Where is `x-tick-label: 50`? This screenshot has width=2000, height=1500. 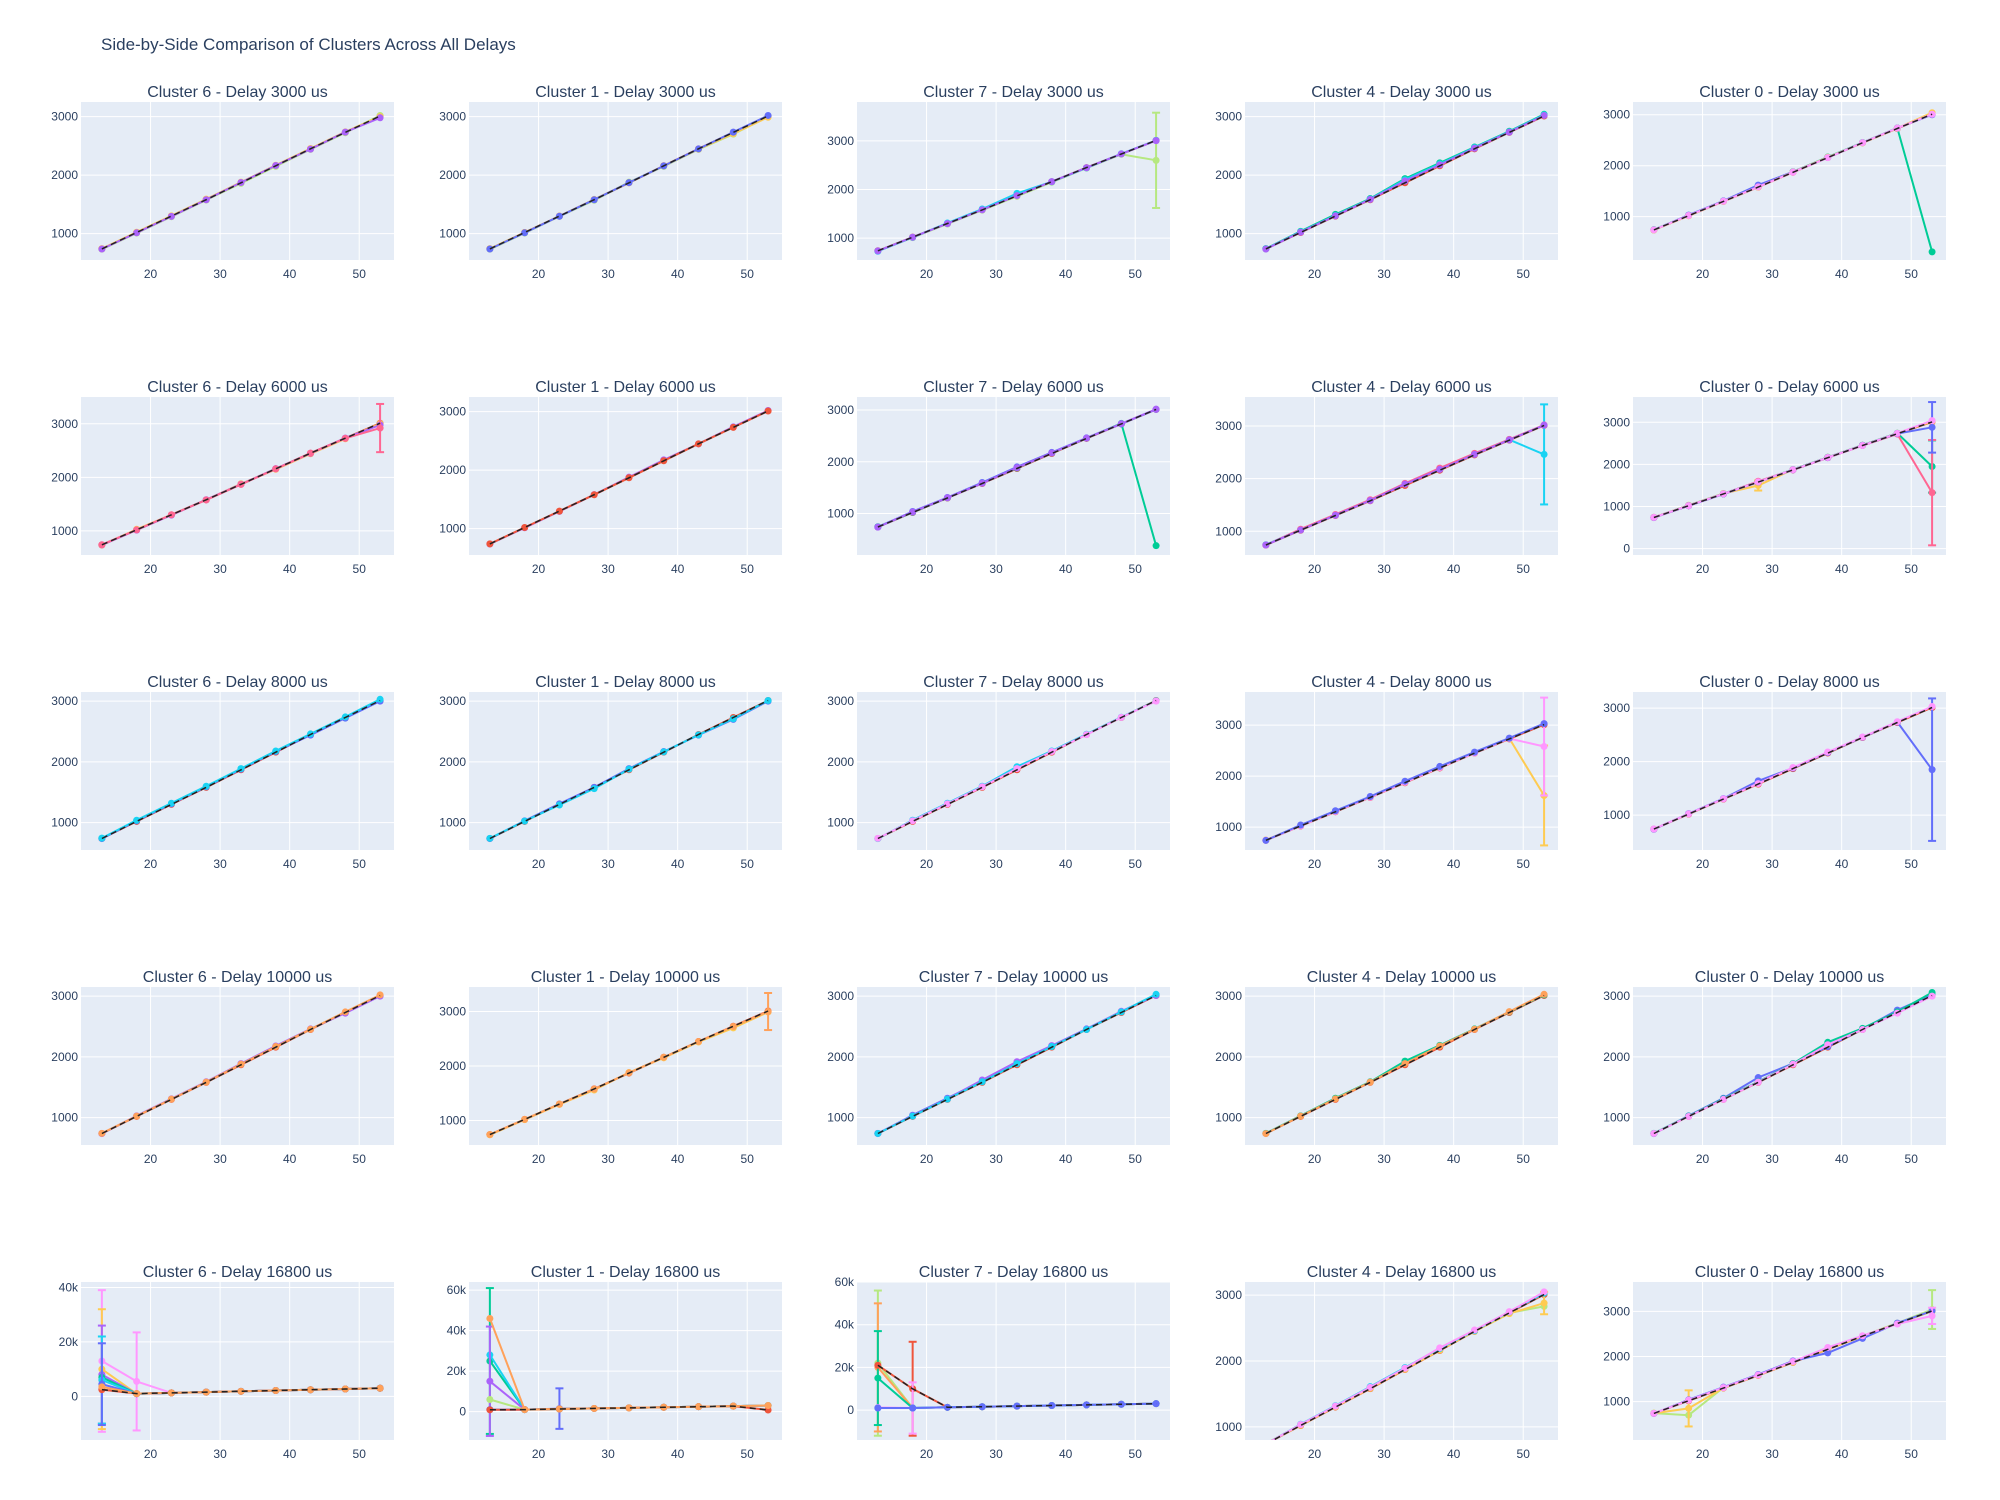
x-tick-label: 50 is located at coordinates (360, 274).